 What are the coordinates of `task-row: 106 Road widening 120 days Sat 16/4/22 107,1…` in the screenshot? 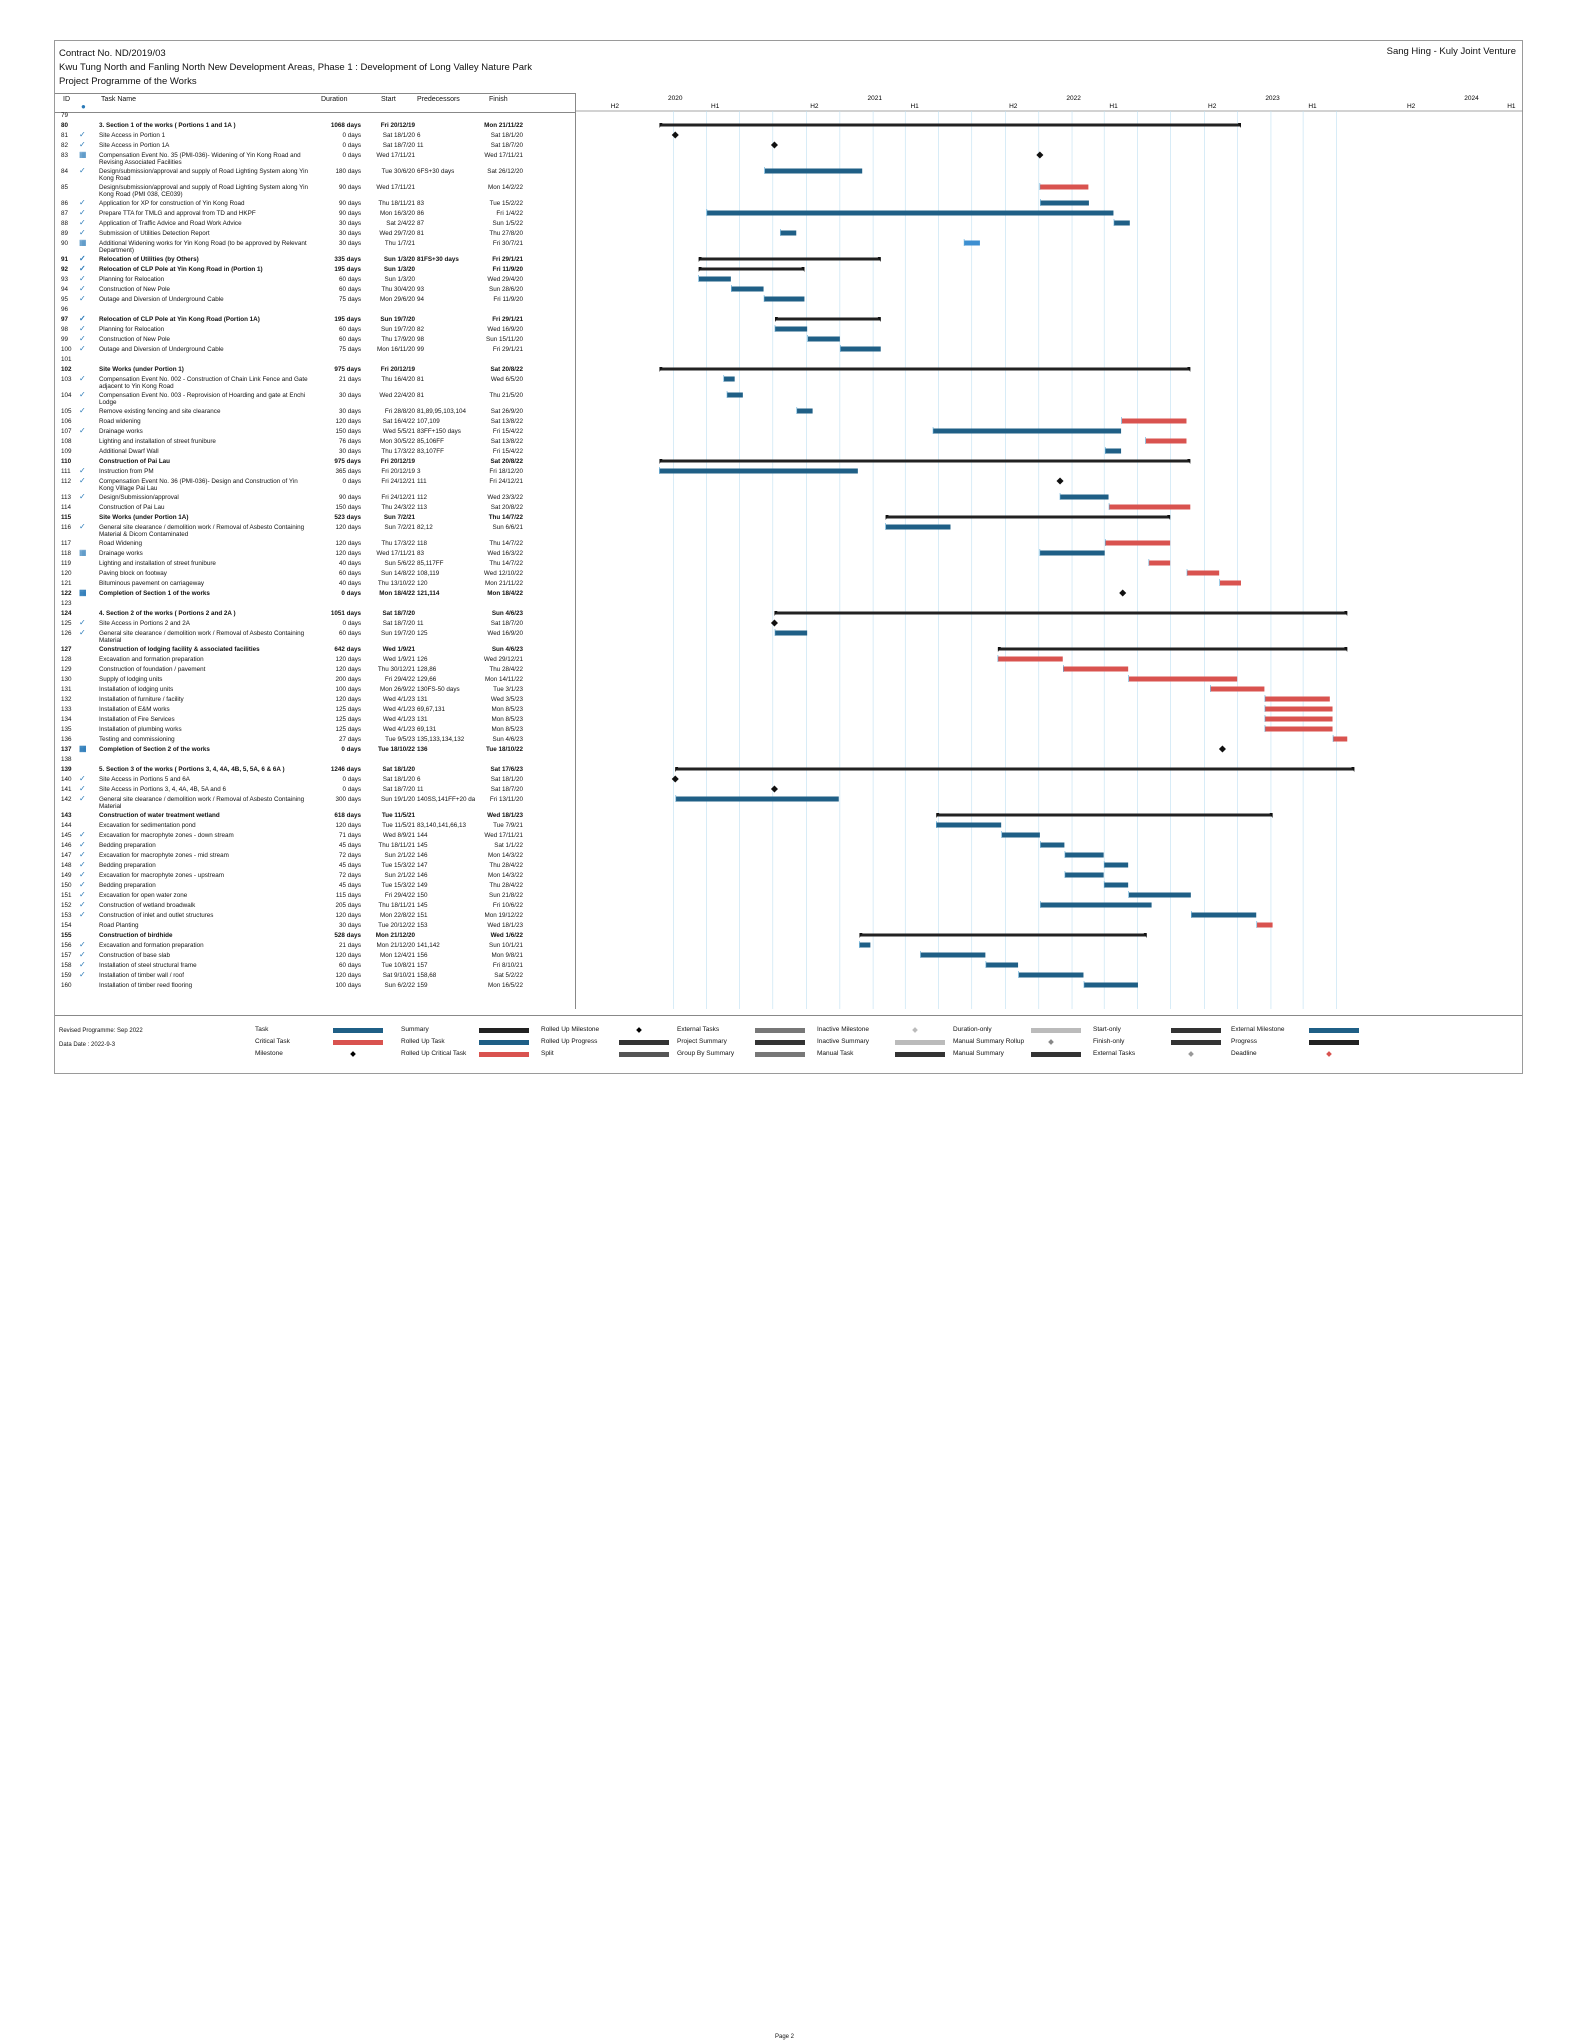 It's located at (315, 422).